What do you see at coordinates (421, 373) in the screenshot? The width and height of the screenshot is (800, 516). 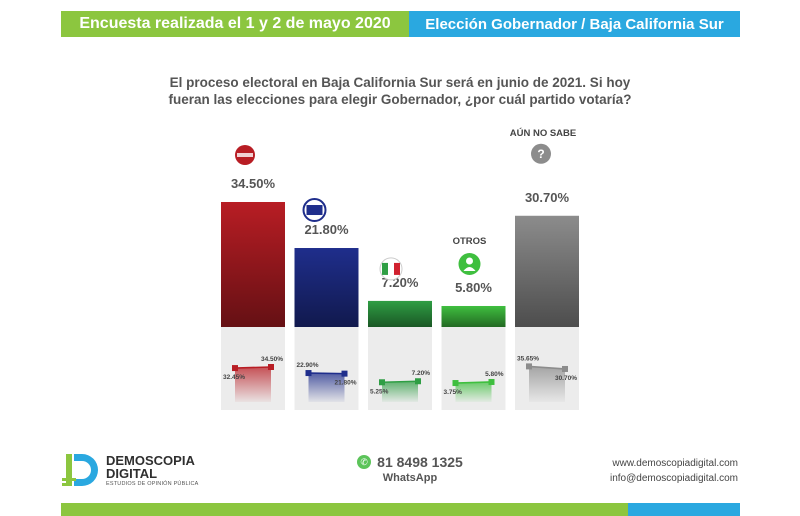 I see `trend-cur-label-2: 7.20%` at bounding box center [421, 373].